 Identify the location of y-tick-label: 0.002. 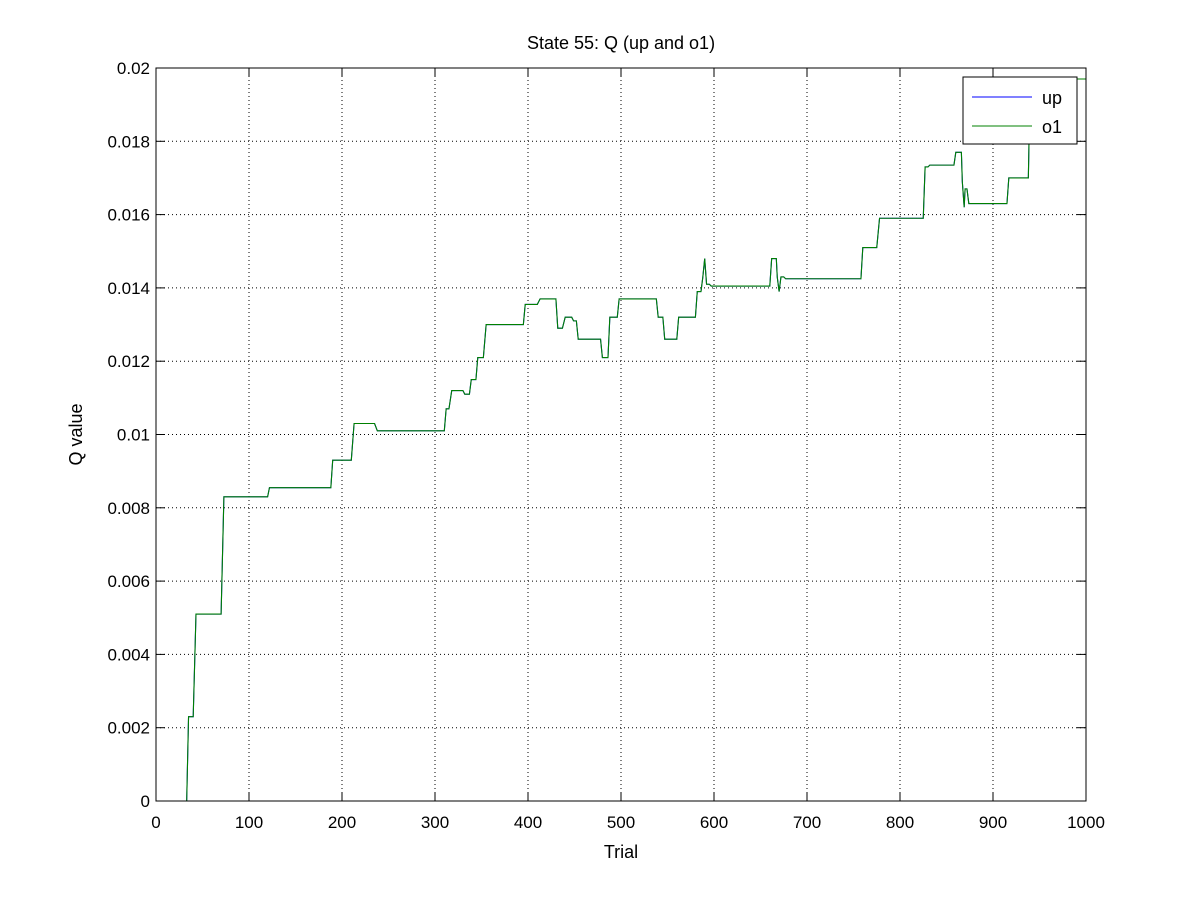
(128, 728).